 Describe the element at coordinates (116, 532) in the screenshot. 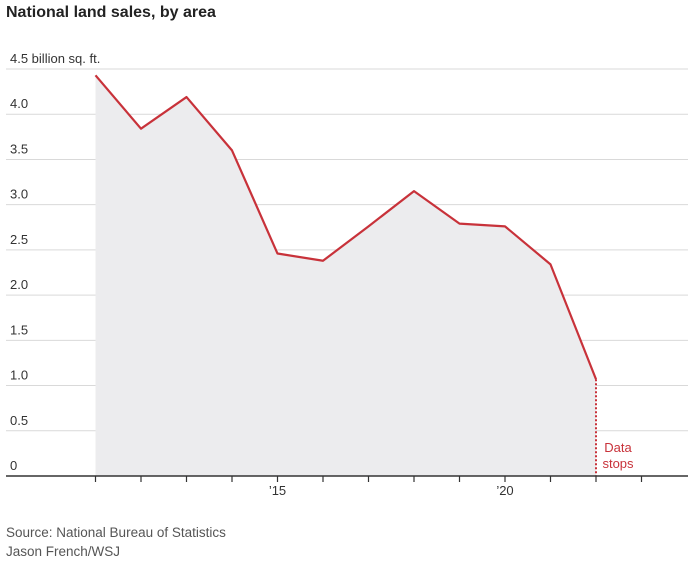

I see `source-note: Source: National Bureau of Statistics` at that location.